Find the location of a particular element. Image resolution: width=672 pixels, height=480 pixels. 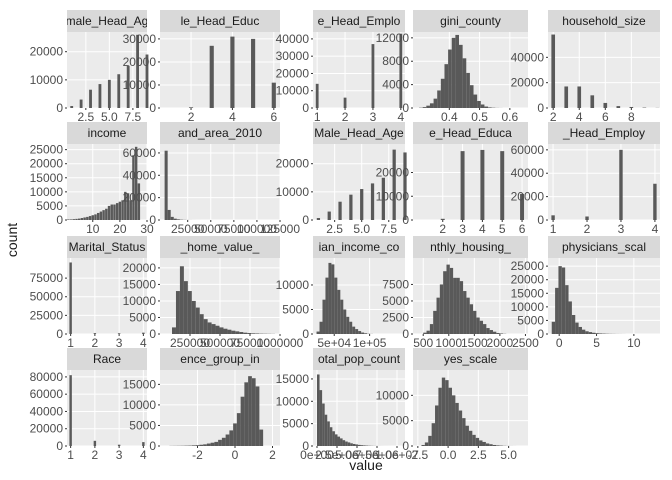

facet-title: otal_pop_count is located at coordinates (359, 359).